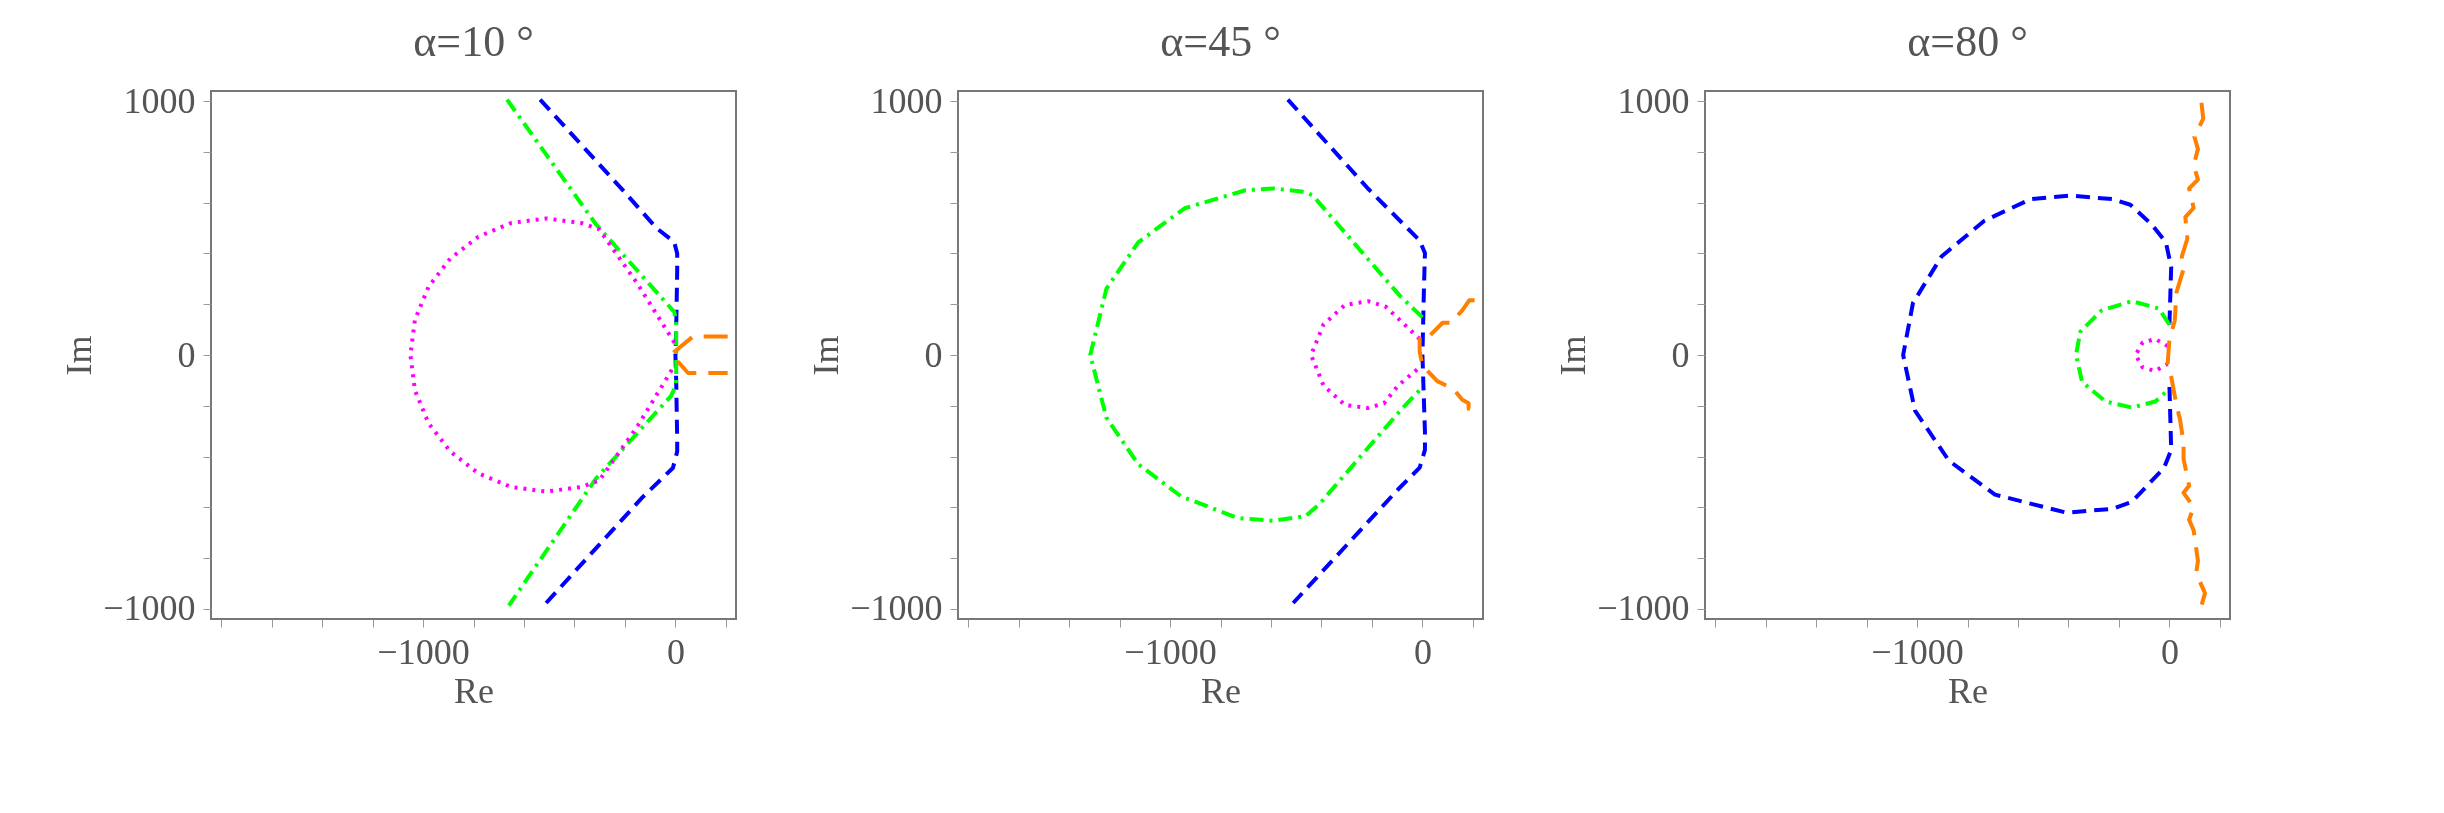 This screenshot has height=813, width=2444. I want to click on chart-title: α=80 °, so click(1967, 42).